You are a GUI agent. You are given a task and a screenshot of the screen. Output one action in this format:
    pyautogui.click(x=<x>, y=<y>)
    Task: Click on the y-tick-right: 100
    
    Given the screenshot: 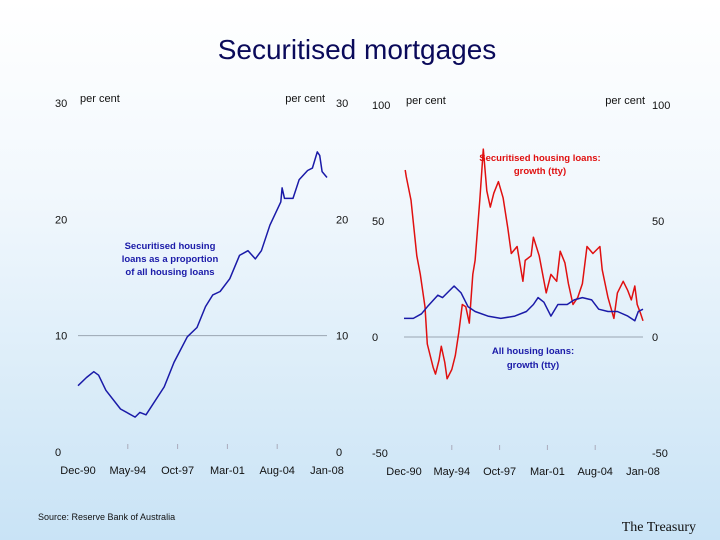 What is the action you would take?
    pyautogui.click(x=661, y=106)
    